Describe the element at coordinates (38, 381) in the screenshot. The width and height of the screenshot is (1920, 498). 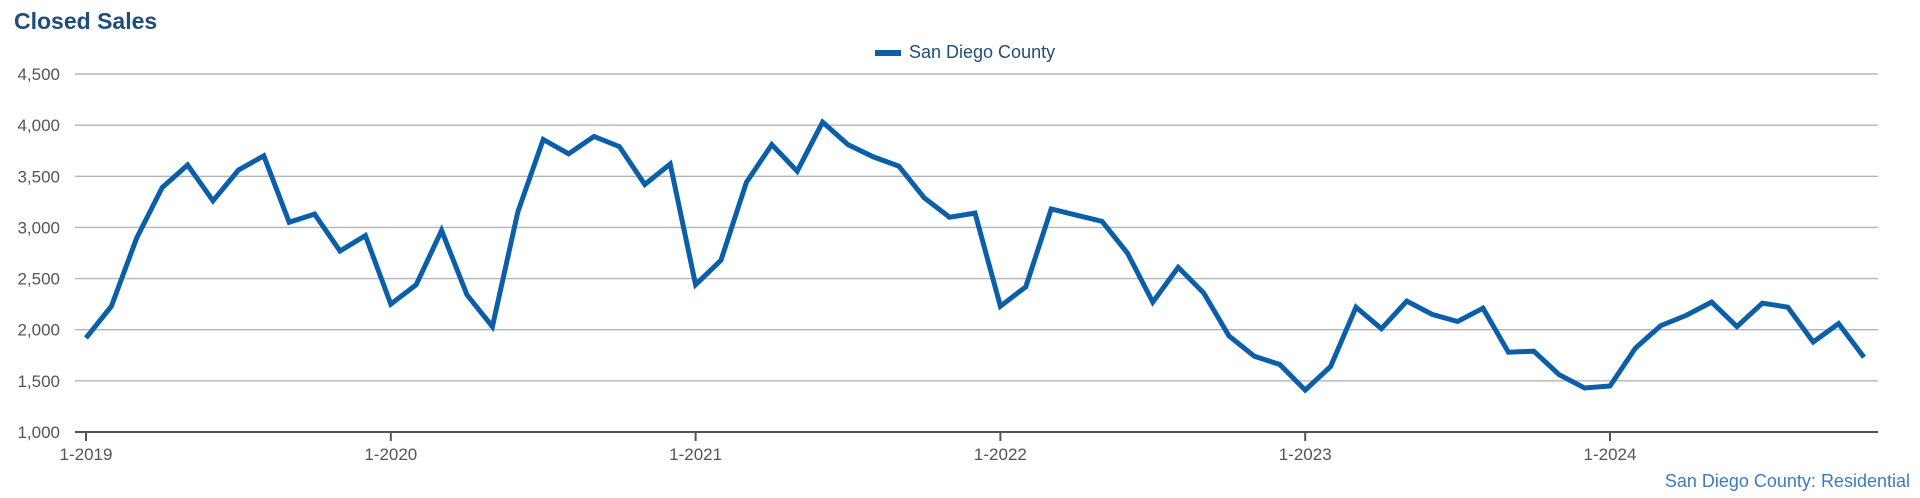
I see `y-tick-label: 1,500` at that location.